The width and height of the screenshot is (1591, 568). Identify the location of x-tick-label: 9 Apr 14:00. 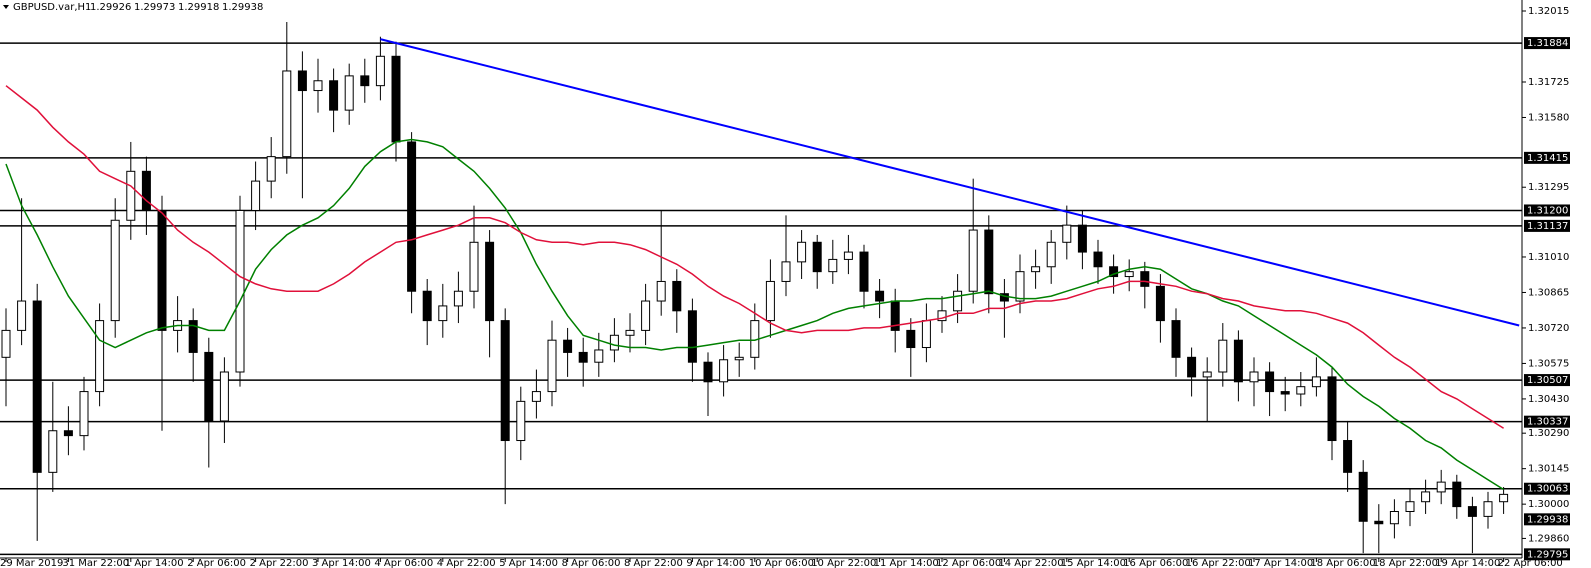
(715, 563).